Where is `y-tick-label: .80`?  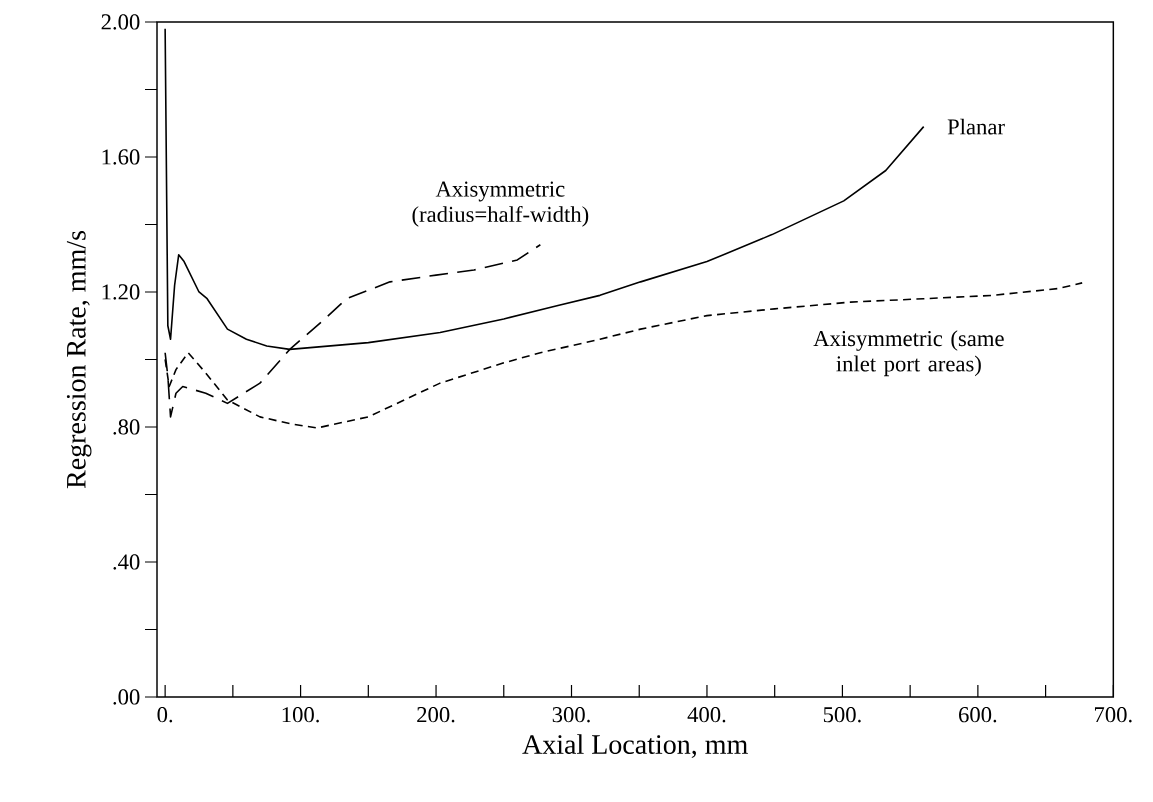
y-tick-label: .80 is located at coordinates (126, 427).